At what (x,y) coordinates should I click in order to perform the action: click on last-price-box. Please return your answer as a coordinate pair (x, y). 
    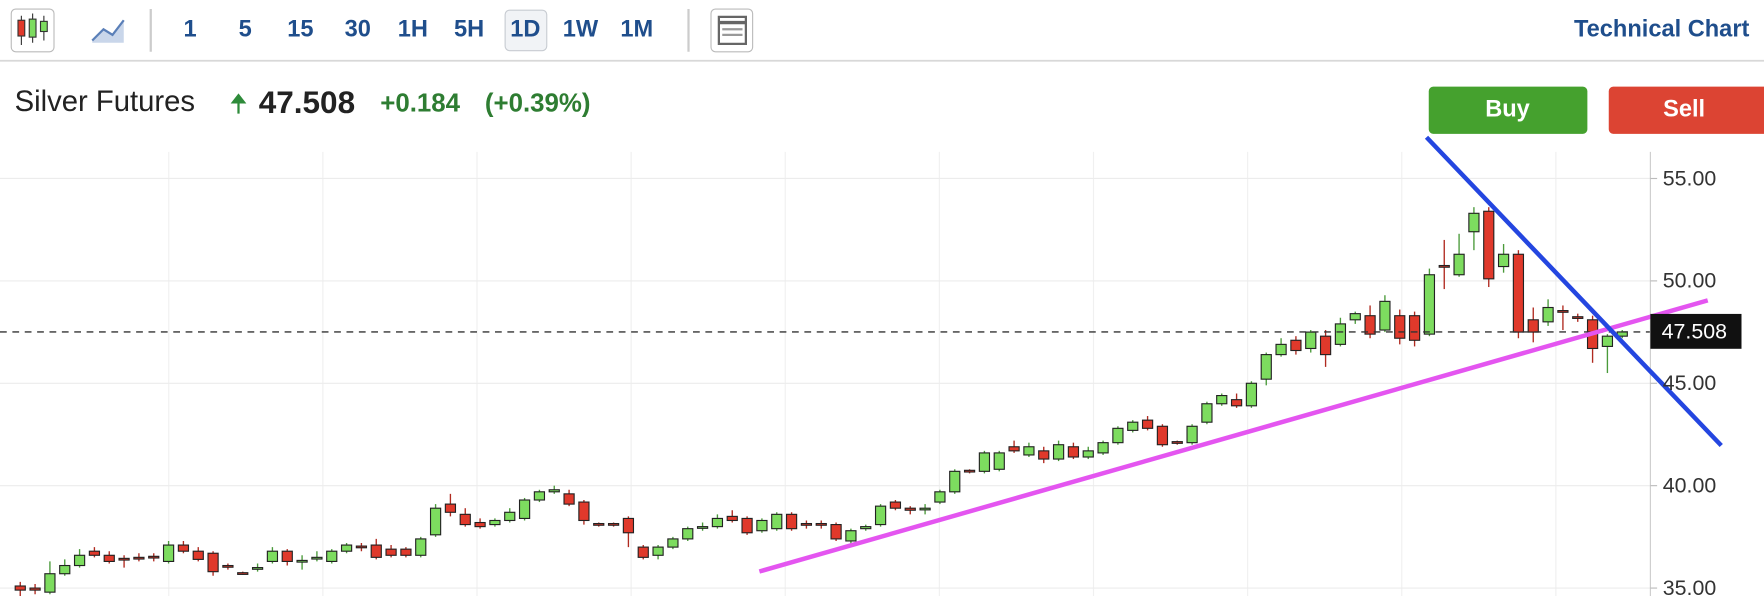
    Looking at the image, I should click on (1696, 331).